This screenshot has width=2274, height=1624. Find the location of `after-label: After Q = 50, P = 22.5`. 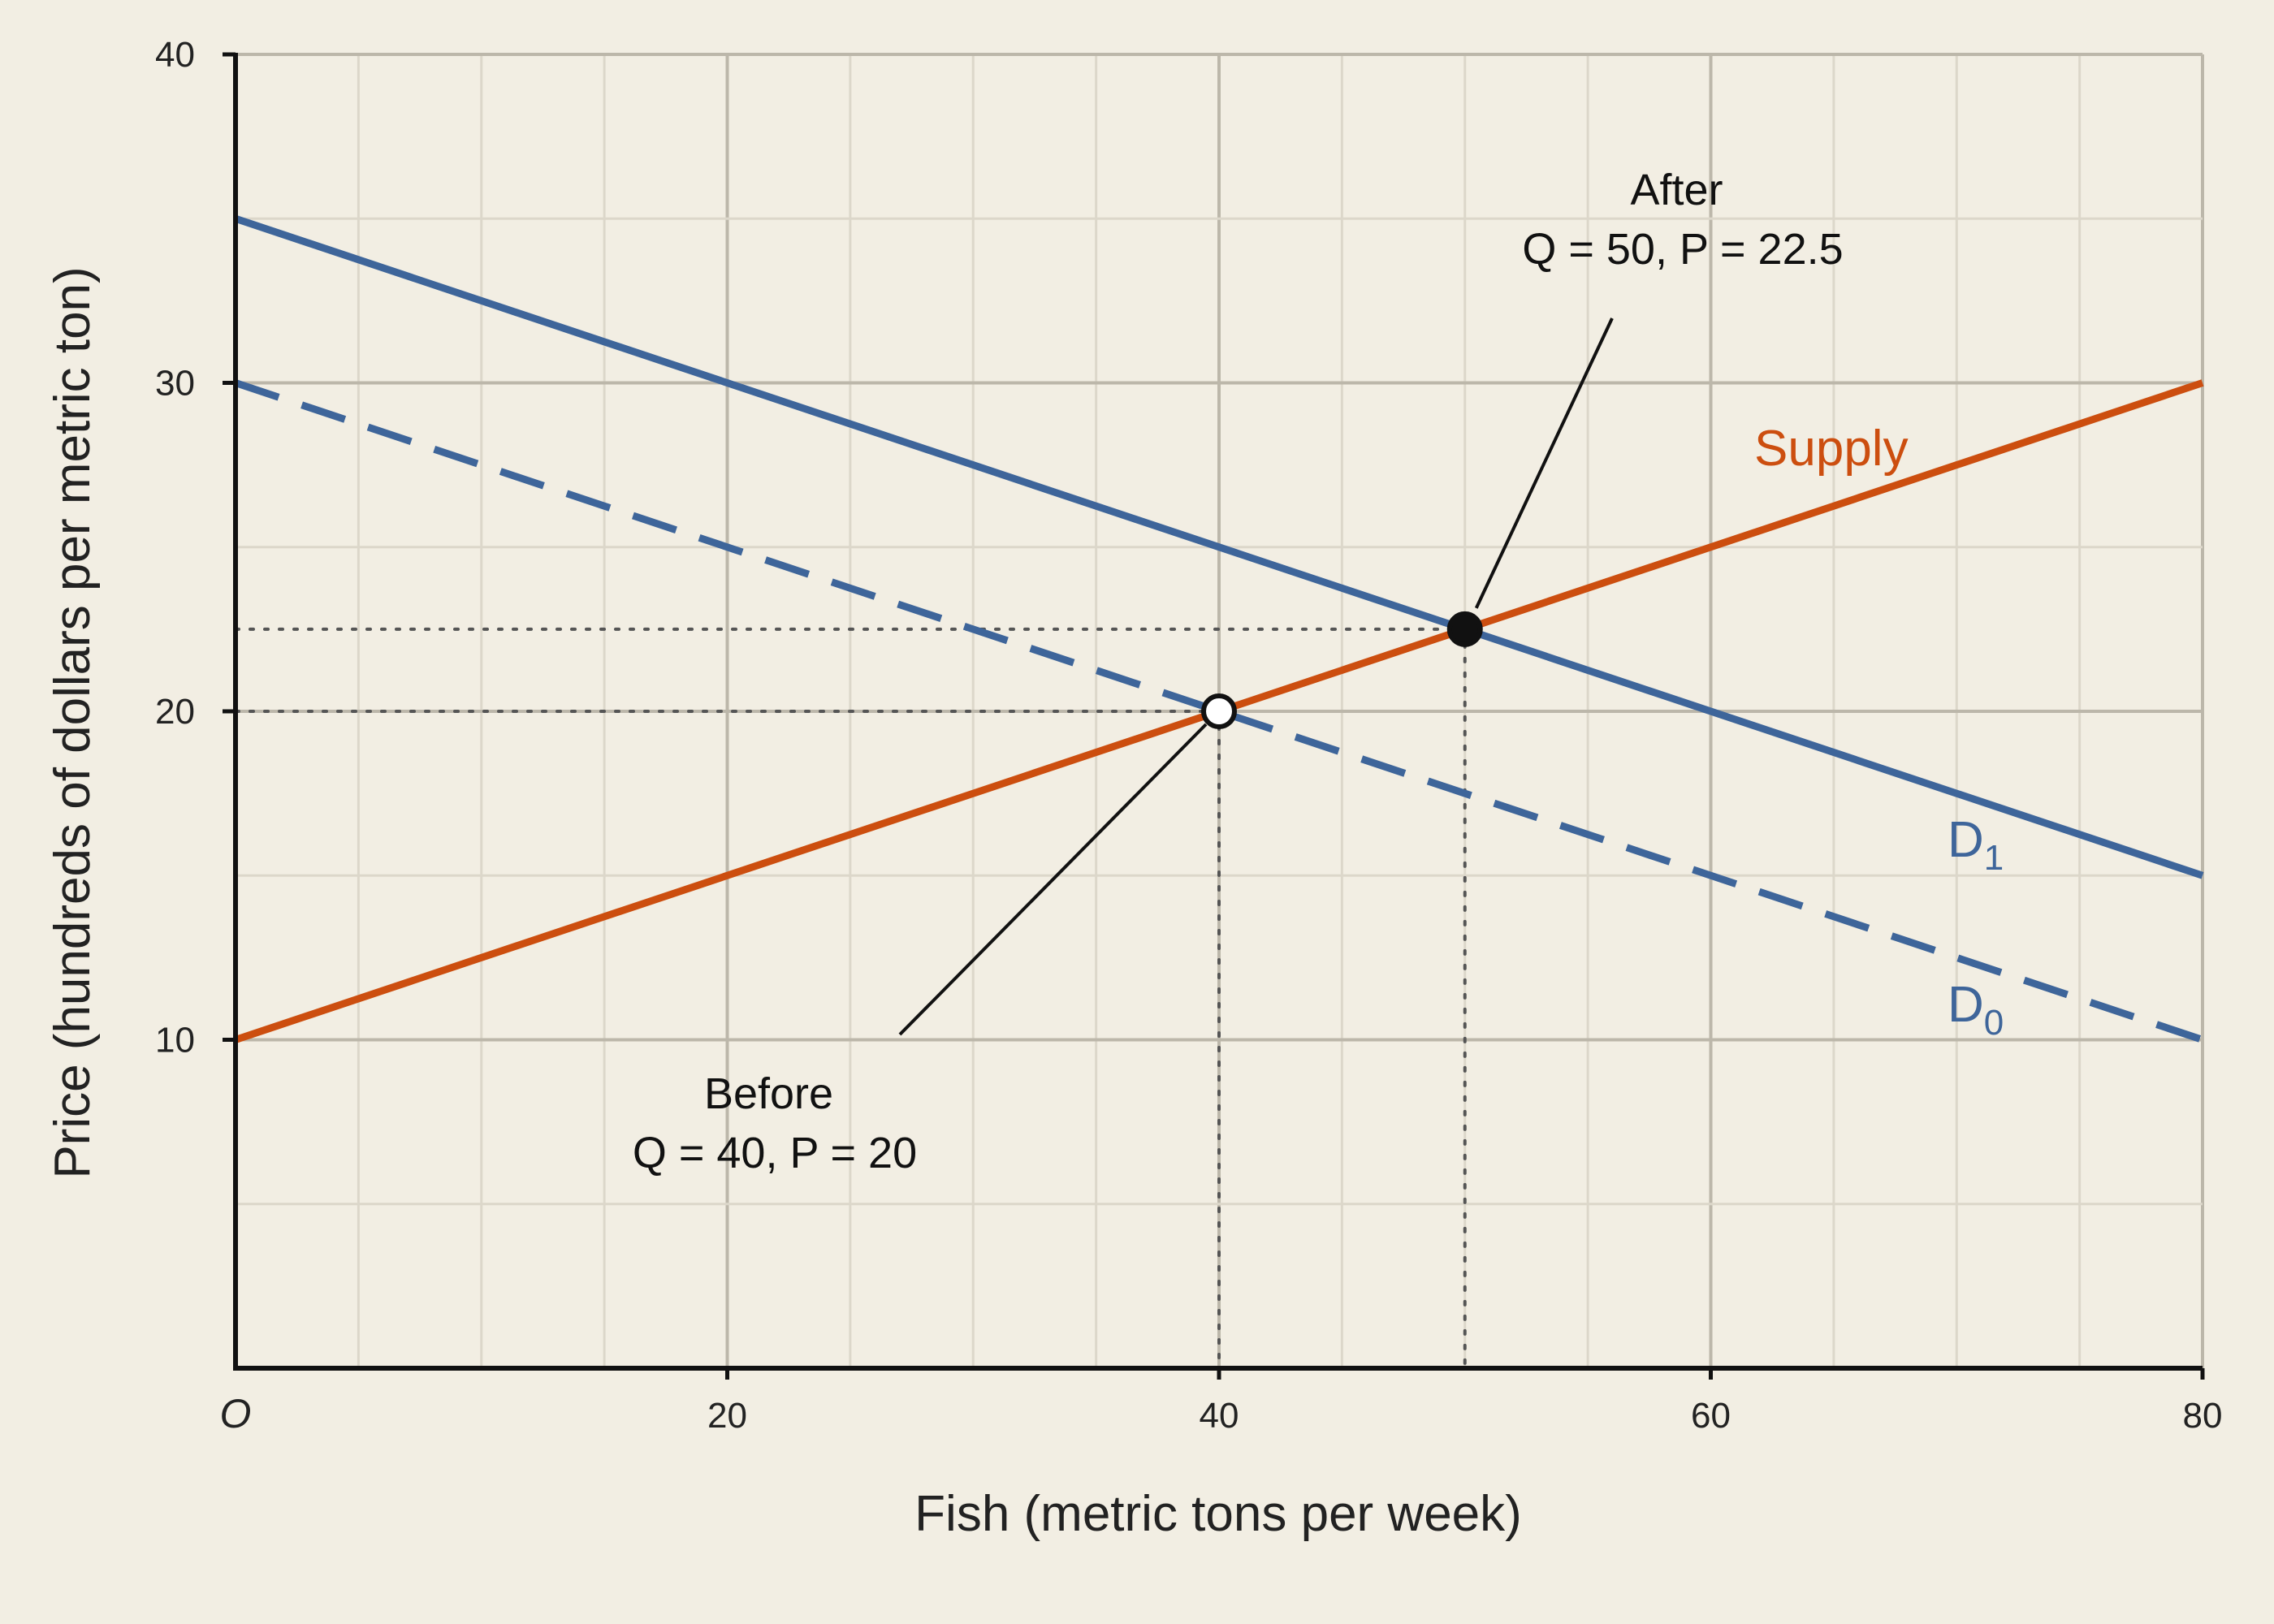

after-label: After Q = 50, P = 22.5 is located at coordinates (1683, 220).